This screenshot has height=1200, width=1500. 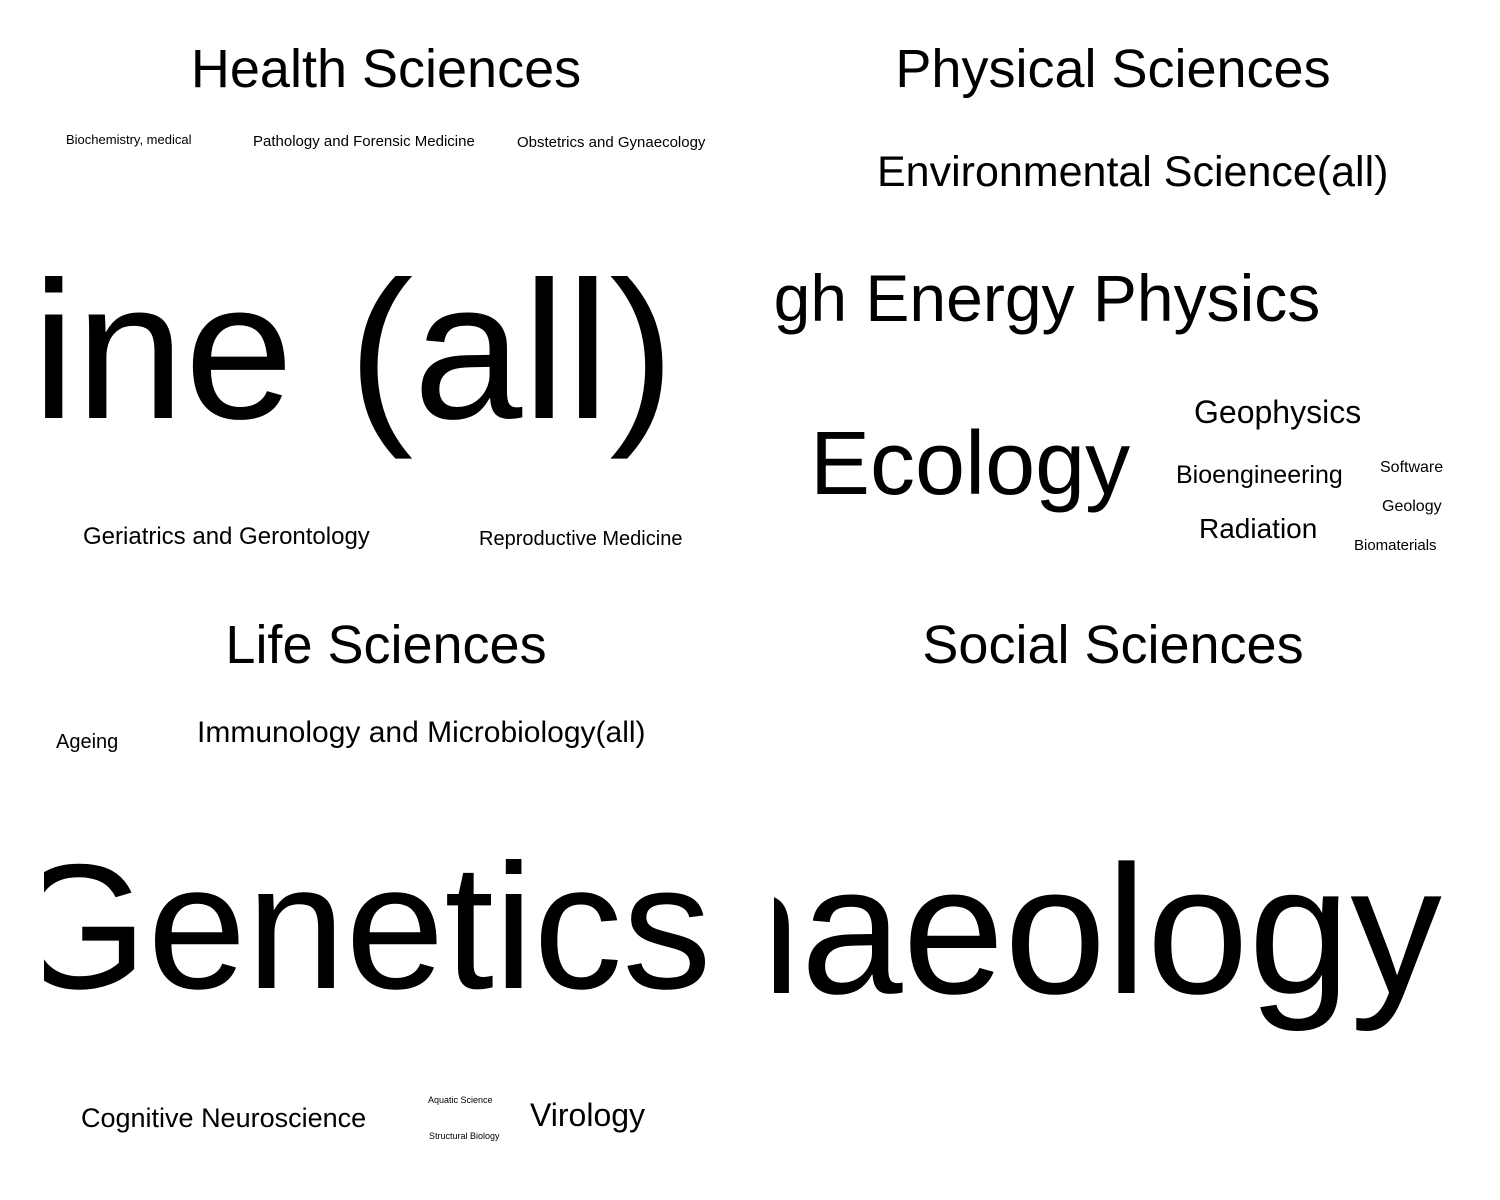 I want to click on word: ine (all), so click(x=359, y=350).